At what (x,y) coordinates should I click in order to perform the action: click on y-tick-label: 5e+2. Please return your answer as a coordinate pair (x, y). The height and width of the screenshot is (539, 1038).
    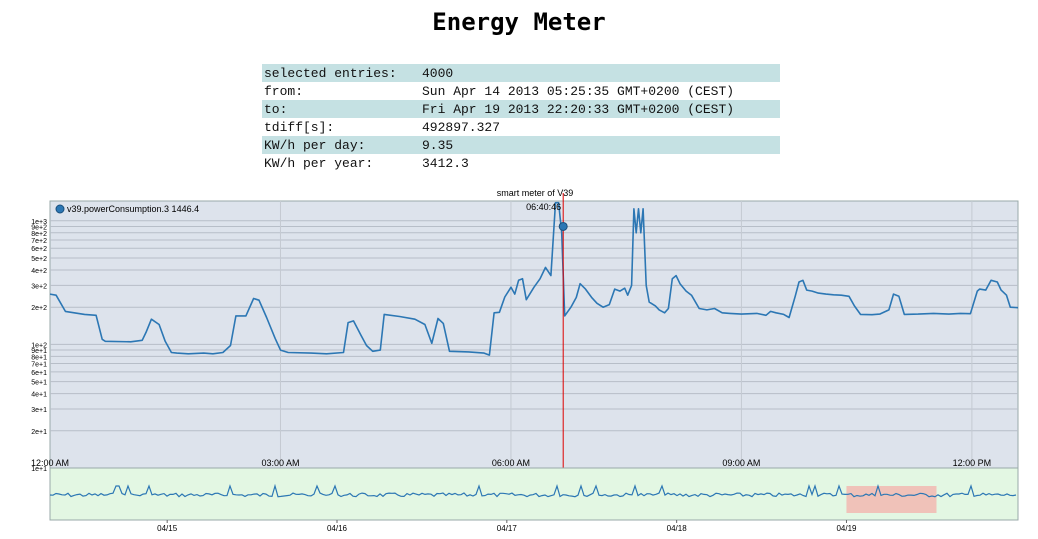
    Looking at the image, I should click on (39, 259).